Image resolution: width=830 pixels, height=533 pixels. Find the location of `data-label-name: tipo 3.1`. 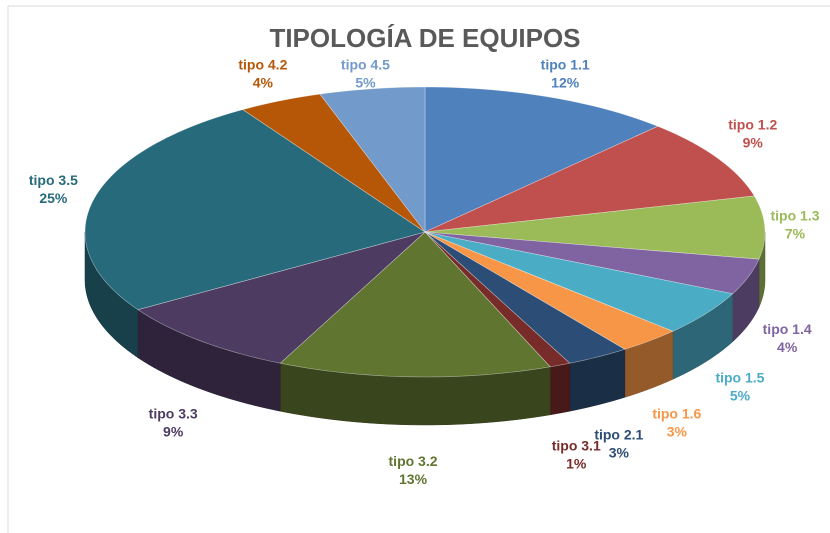

data-label-name: tipo 3.1 is located at coordinates (576, 445).